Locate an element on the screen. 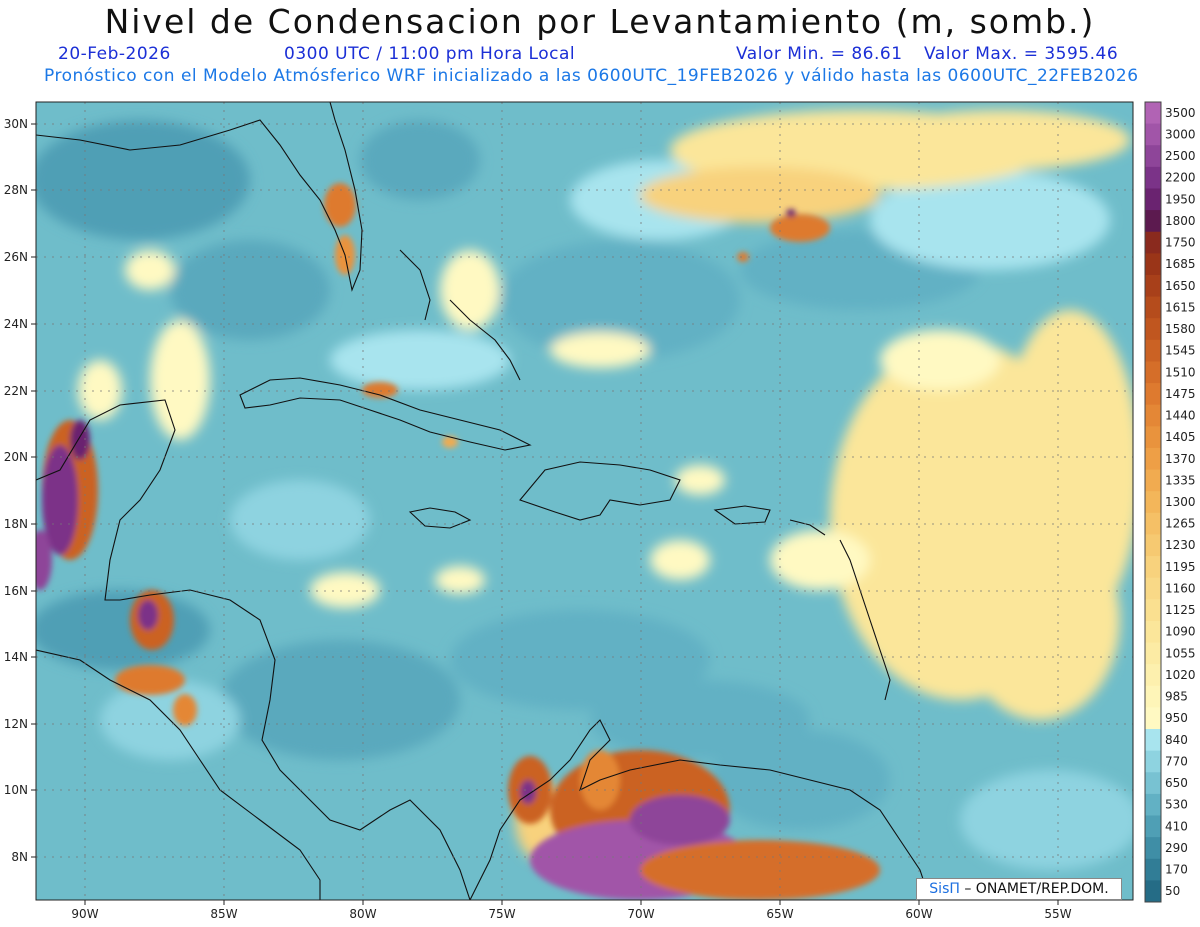 This screenshot has width=1200, height=927. legend-label: 1405 is located at coordinates (1180, 437).